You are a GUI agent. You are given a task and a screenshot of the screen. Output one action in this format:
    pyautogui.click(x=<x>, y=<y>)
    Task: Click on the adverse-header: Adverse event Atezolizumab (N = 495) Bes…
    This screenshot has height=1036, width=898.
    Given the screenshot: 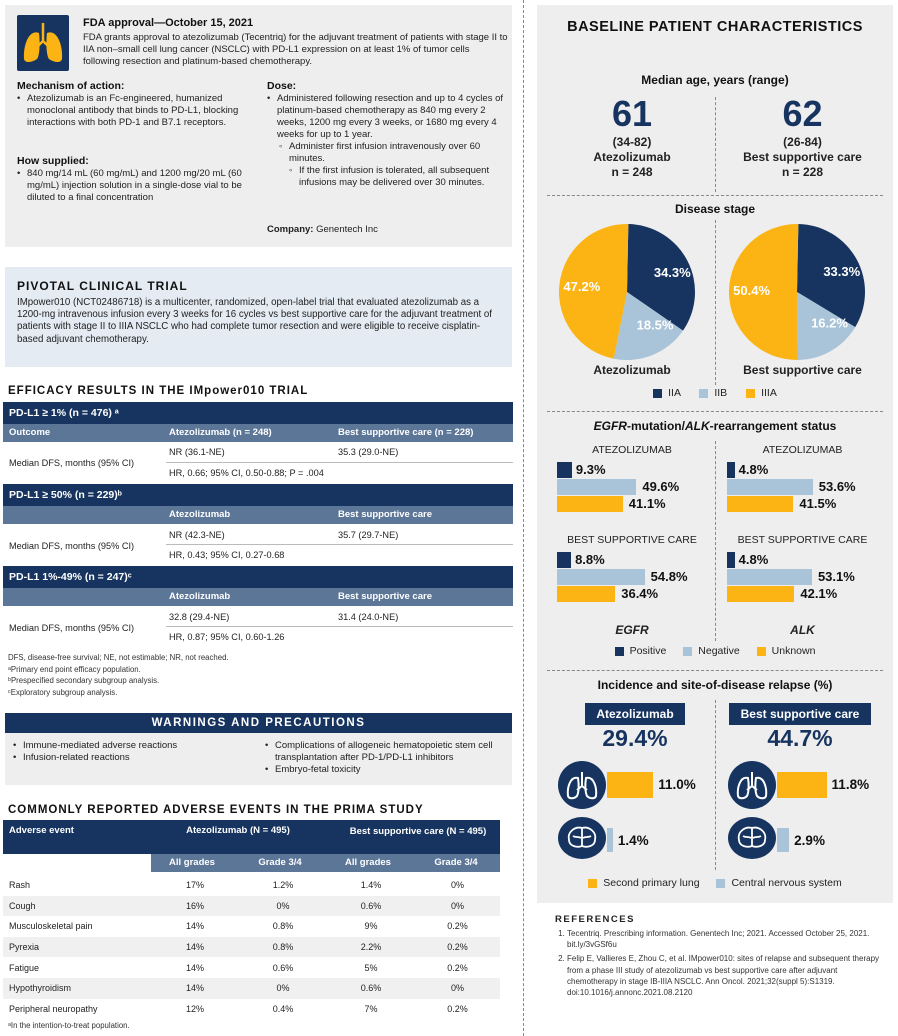 What is the action you would take?
    pyautogui.click(x=251, y=837)
    